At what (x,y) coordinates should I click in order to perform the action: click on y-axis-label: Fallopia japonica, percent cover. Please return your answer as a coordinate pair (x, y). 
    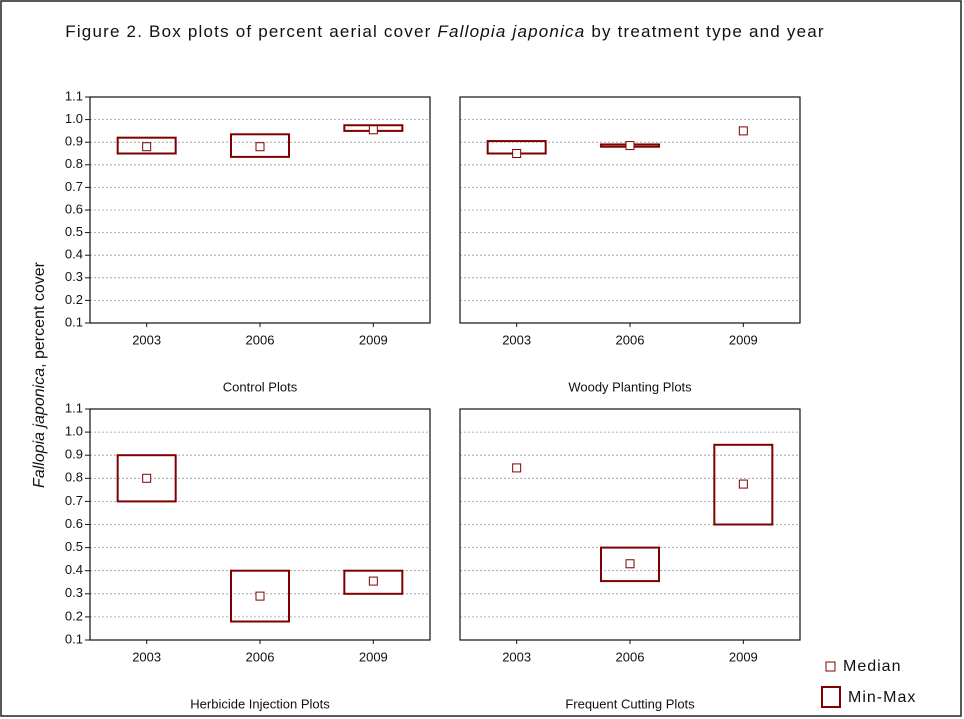
    Looking at the image, I should click on (39, 374).